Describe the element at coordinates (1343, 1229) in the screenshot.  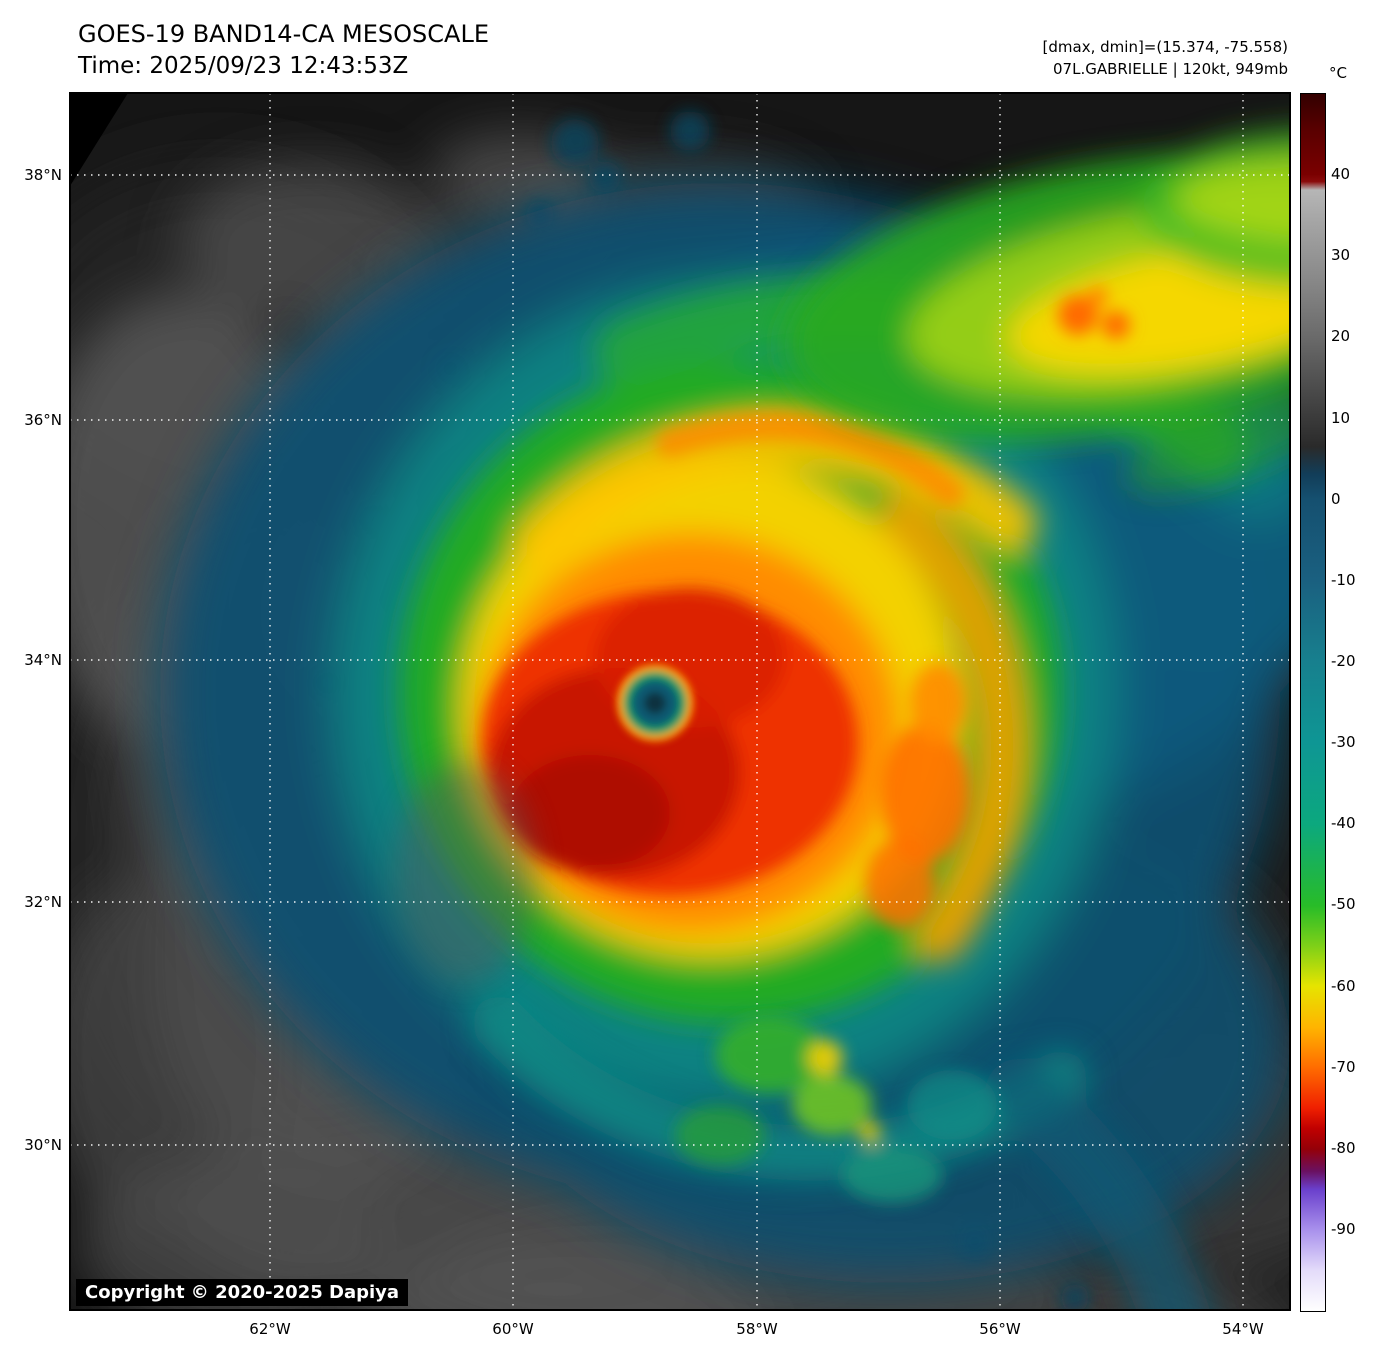
I see `colorbar-tick: -90` at that location.